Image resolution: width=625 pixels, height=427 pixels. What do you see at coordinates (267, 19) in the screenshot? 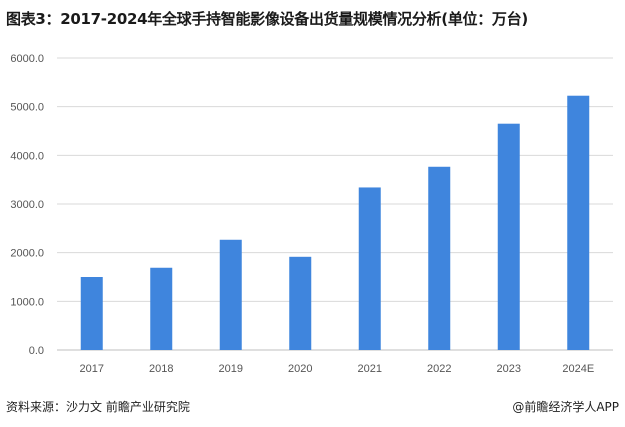
I see `chart-title: 图表3：2017-2024年全球手持智能影像设备出货量规模情况分析(单位：万台)` at bounding box center [267, 19].